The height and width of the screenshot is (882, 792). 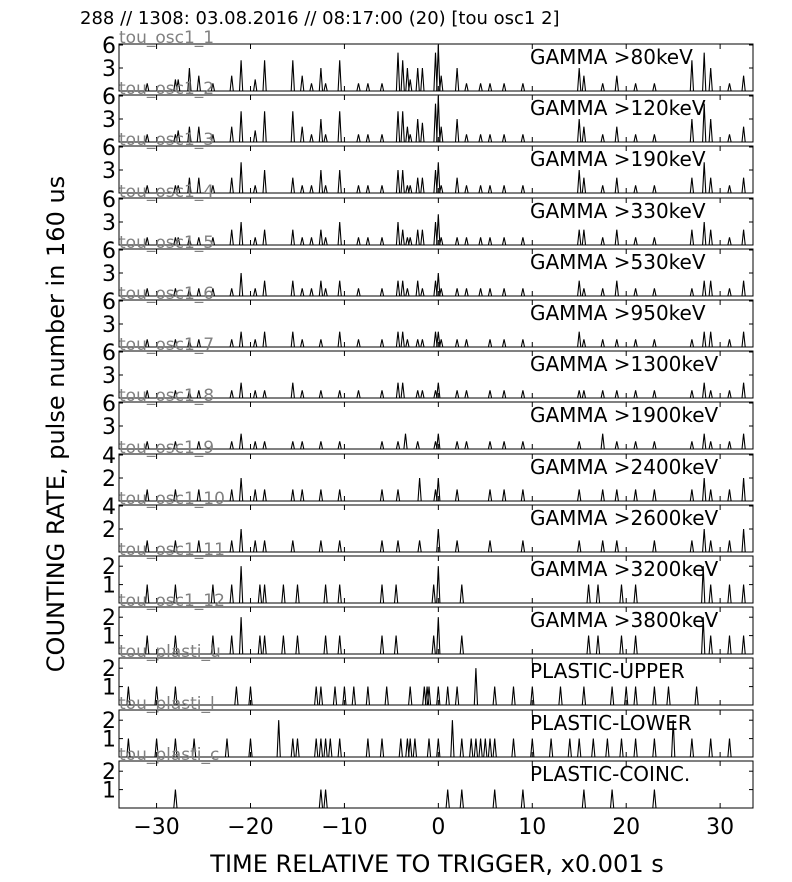 What do you see at coordinates (166, 140) in the screenshot?
I see `channel-label: tou_osc1_3` at bounding box center [166, 140].